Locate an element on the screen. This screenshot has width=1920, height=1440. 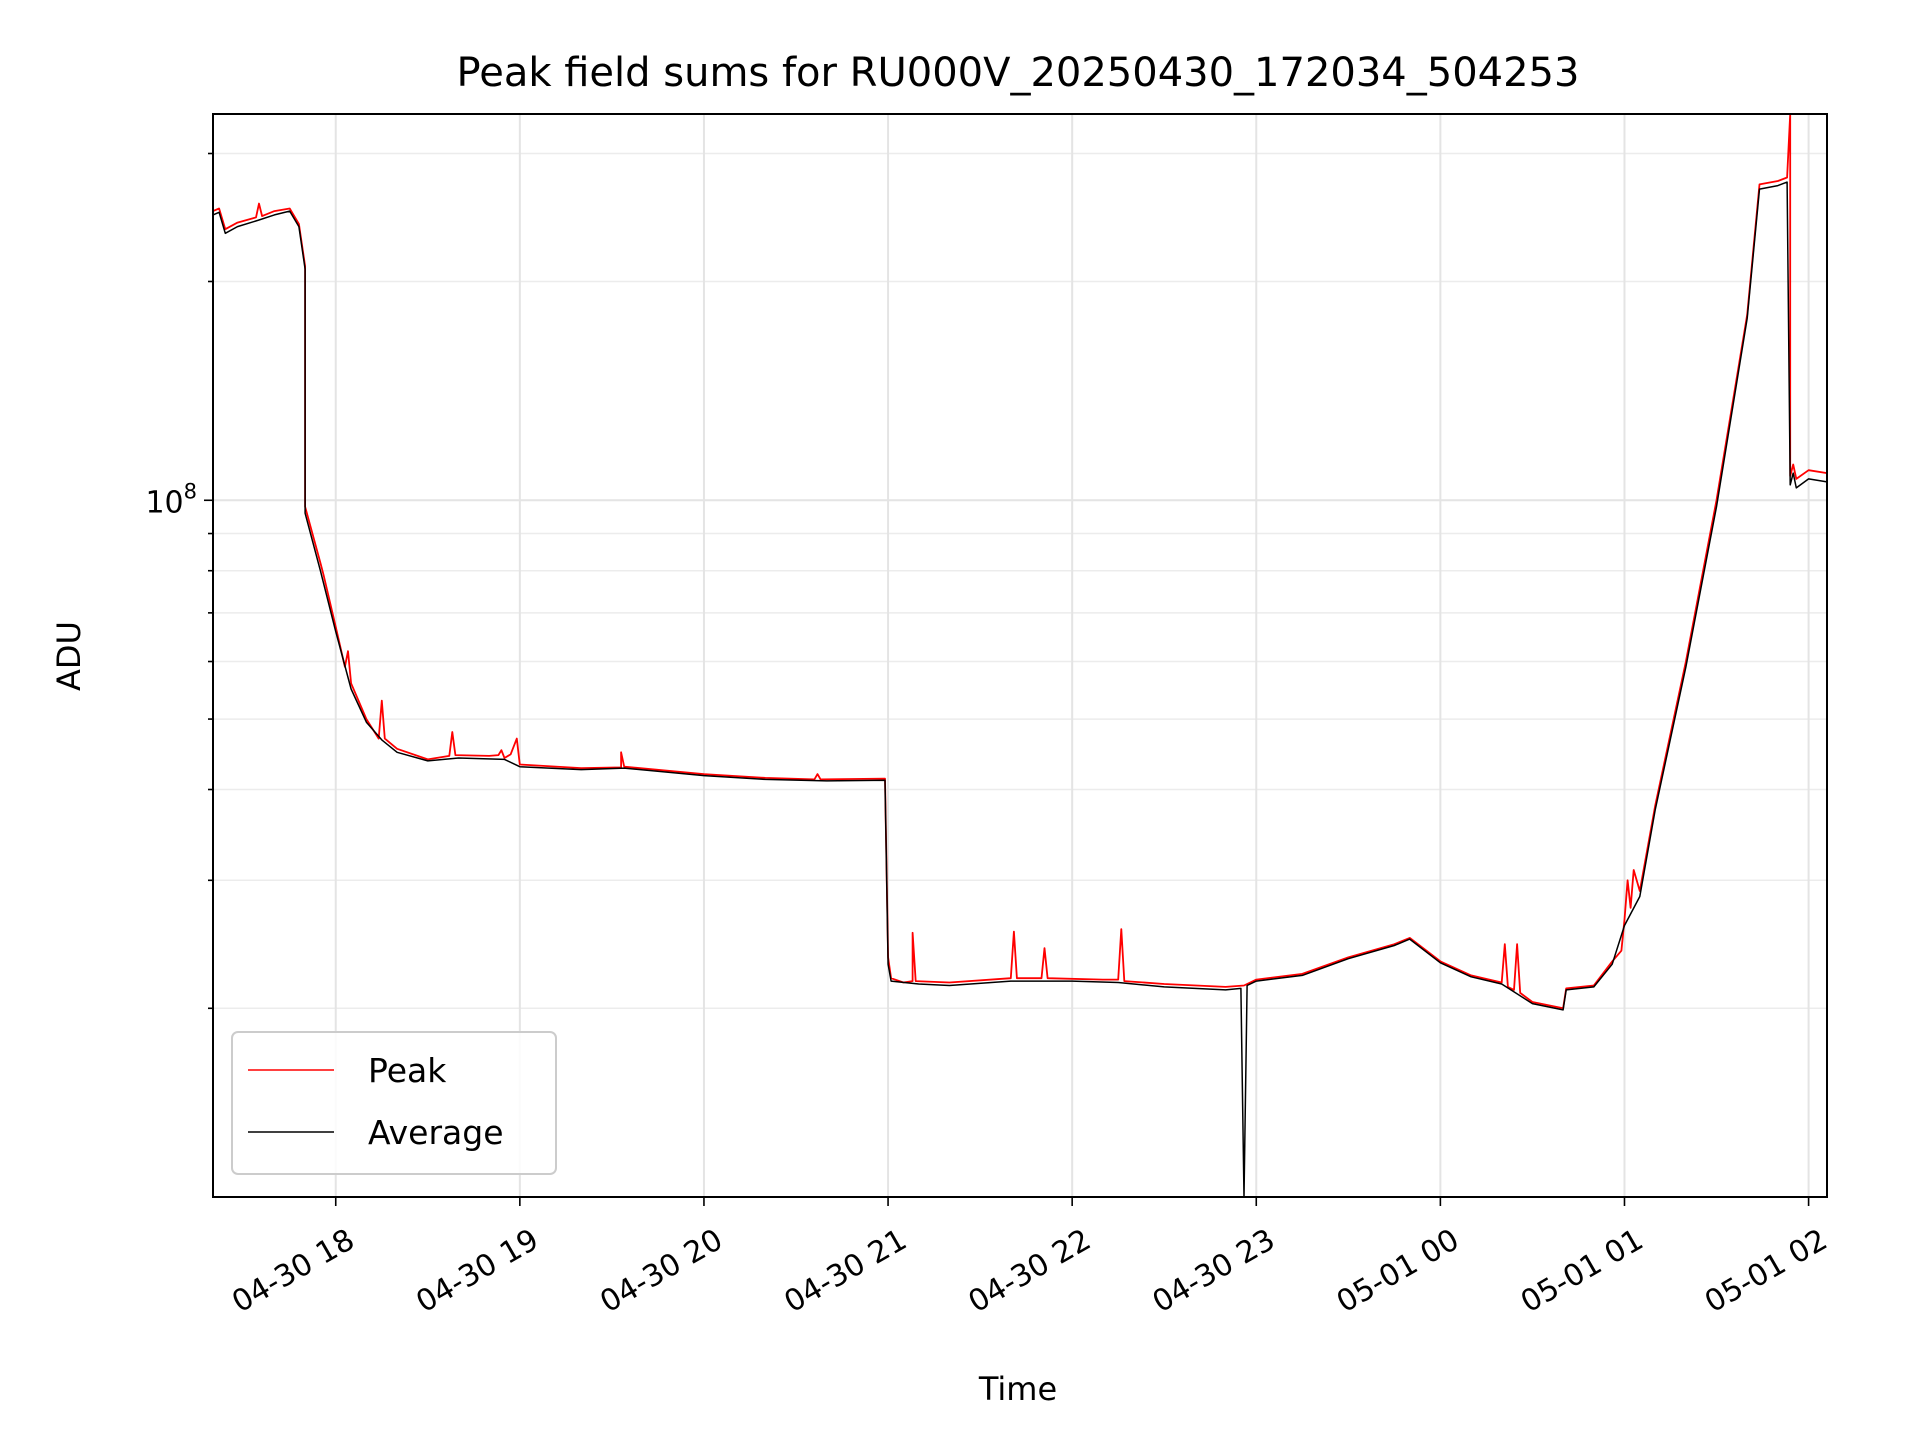
legend: Peak Average is located at coordinates (394, 1103).